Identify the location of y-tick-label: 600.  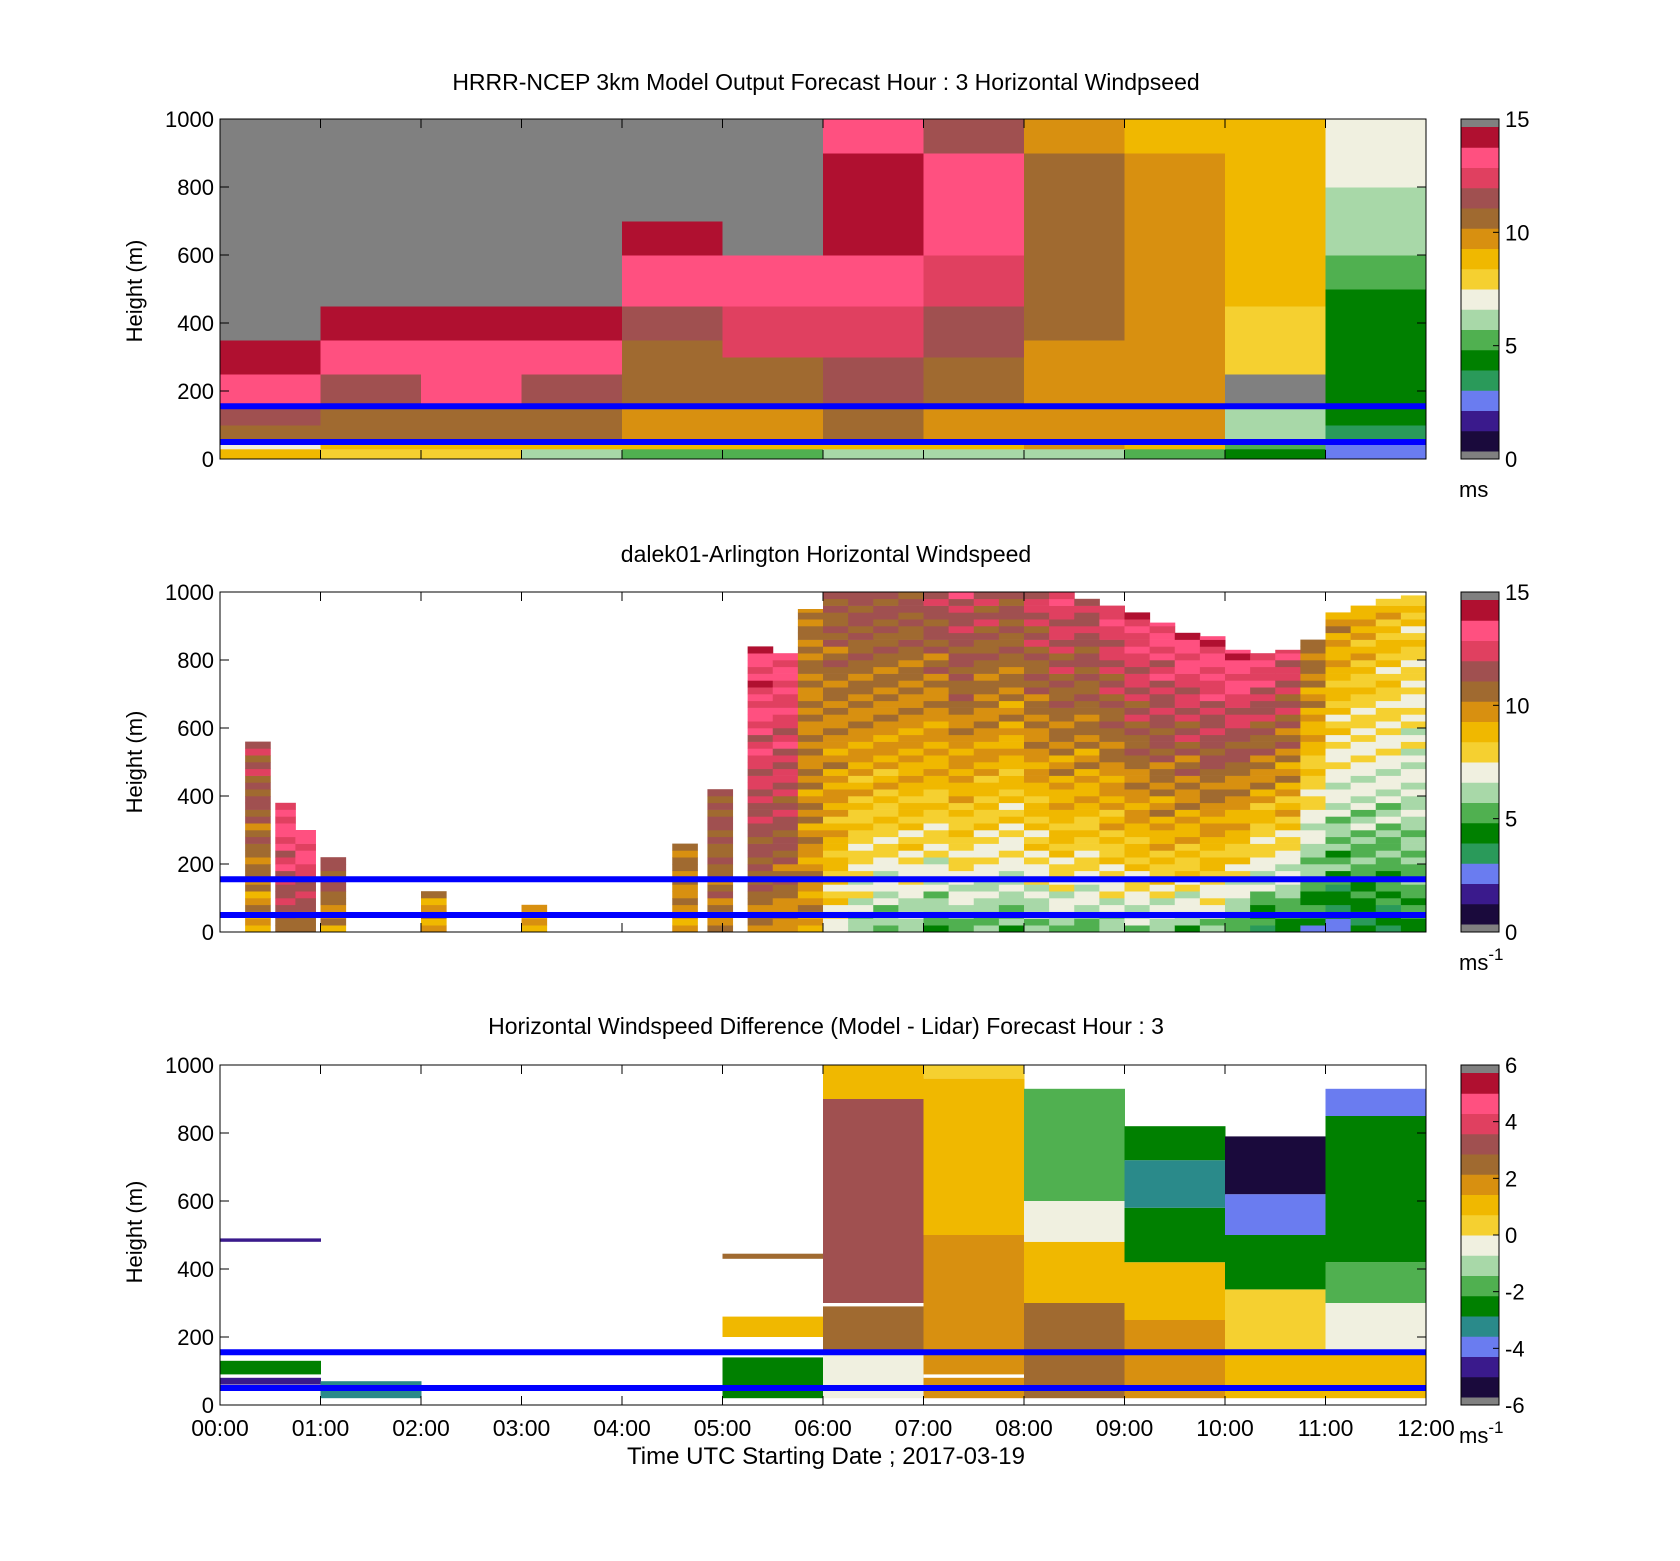
(195, 728).